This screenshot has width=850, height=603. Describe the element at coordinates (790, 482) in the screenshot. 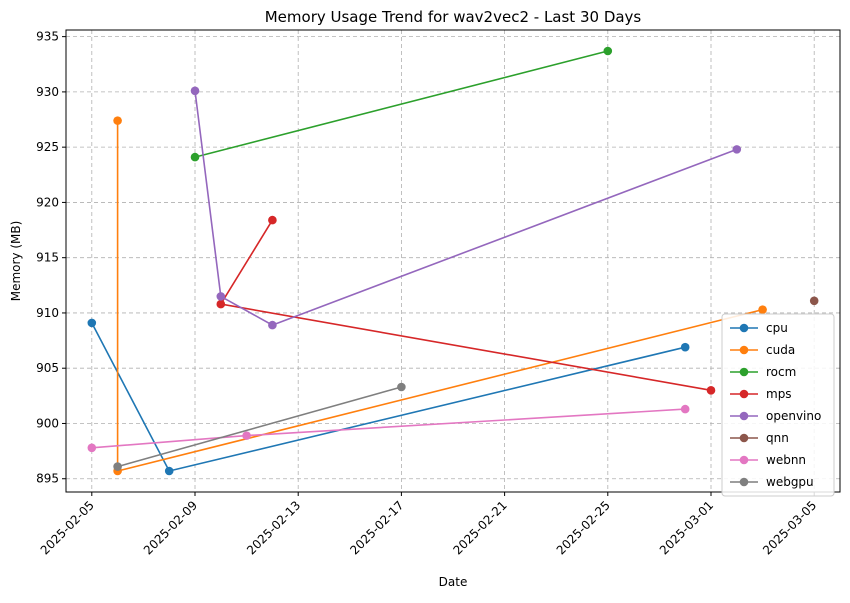

I see `legend-label: webgpu` at that location.